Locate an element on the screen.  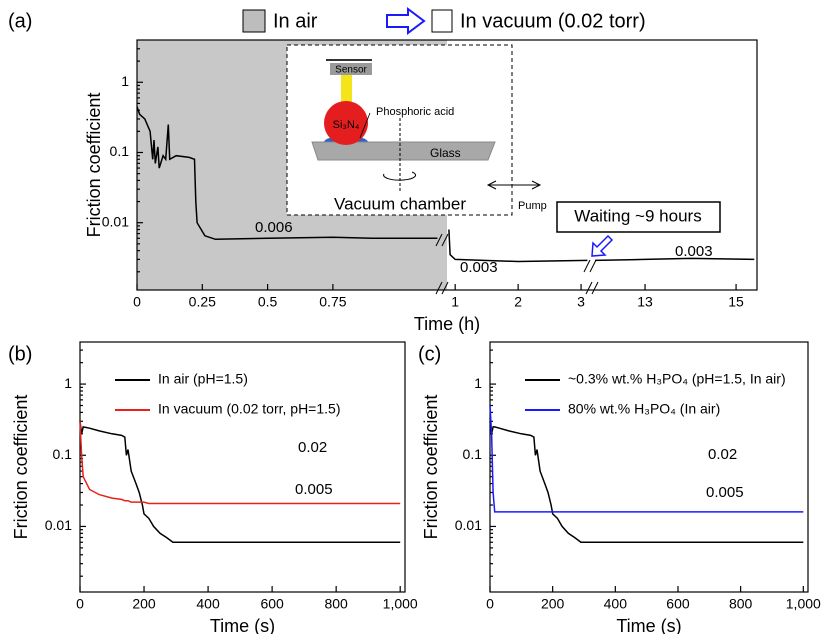
legend-vacuum: In vacuum (0.02 torr) is located at coordinates (553, 21).